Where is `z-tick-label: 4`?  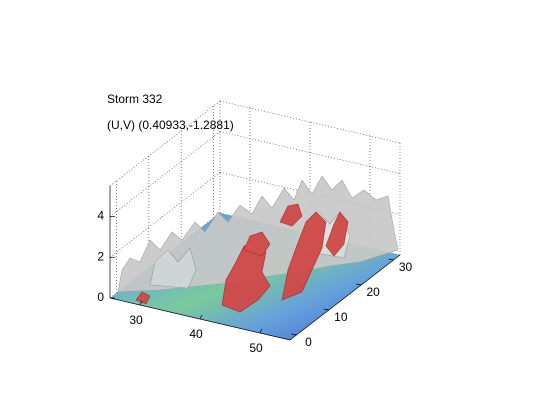 z-tick-label: 4 is located at coordinates (100, 216).